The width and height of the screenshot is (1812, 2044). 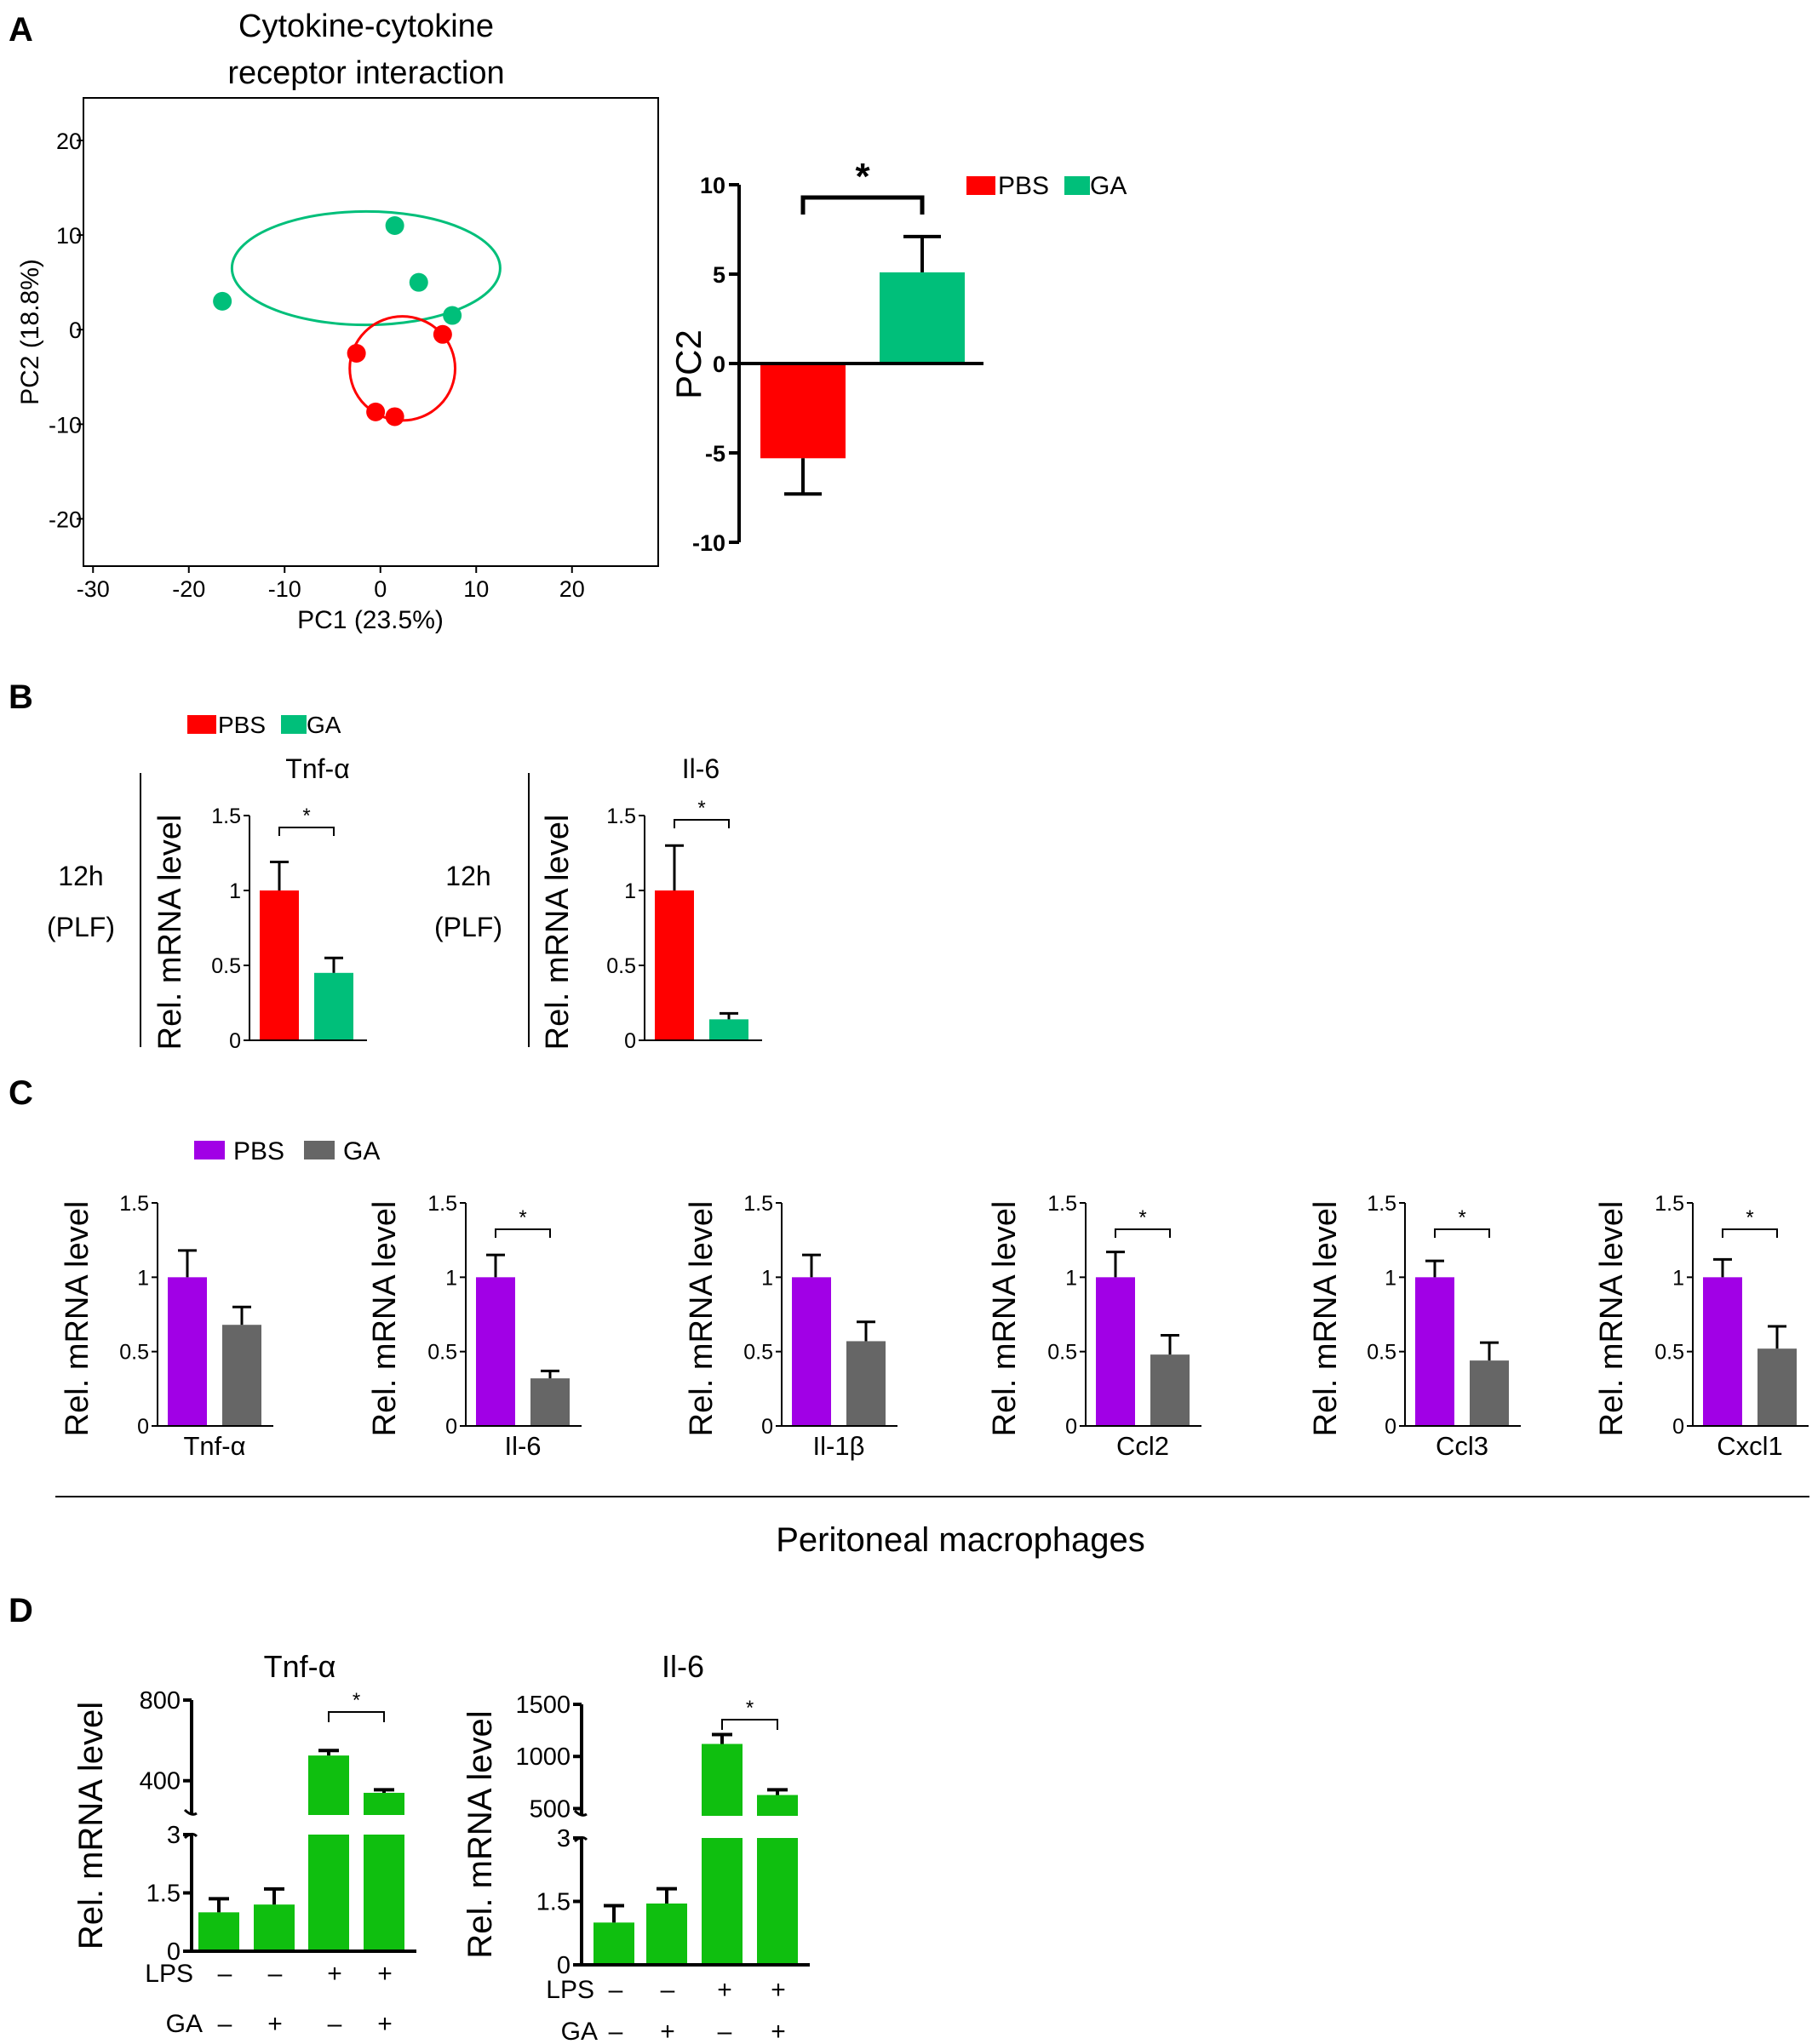 I want to click on d-tnf-ga-row-label: GA, so click(x=184, y=2024).